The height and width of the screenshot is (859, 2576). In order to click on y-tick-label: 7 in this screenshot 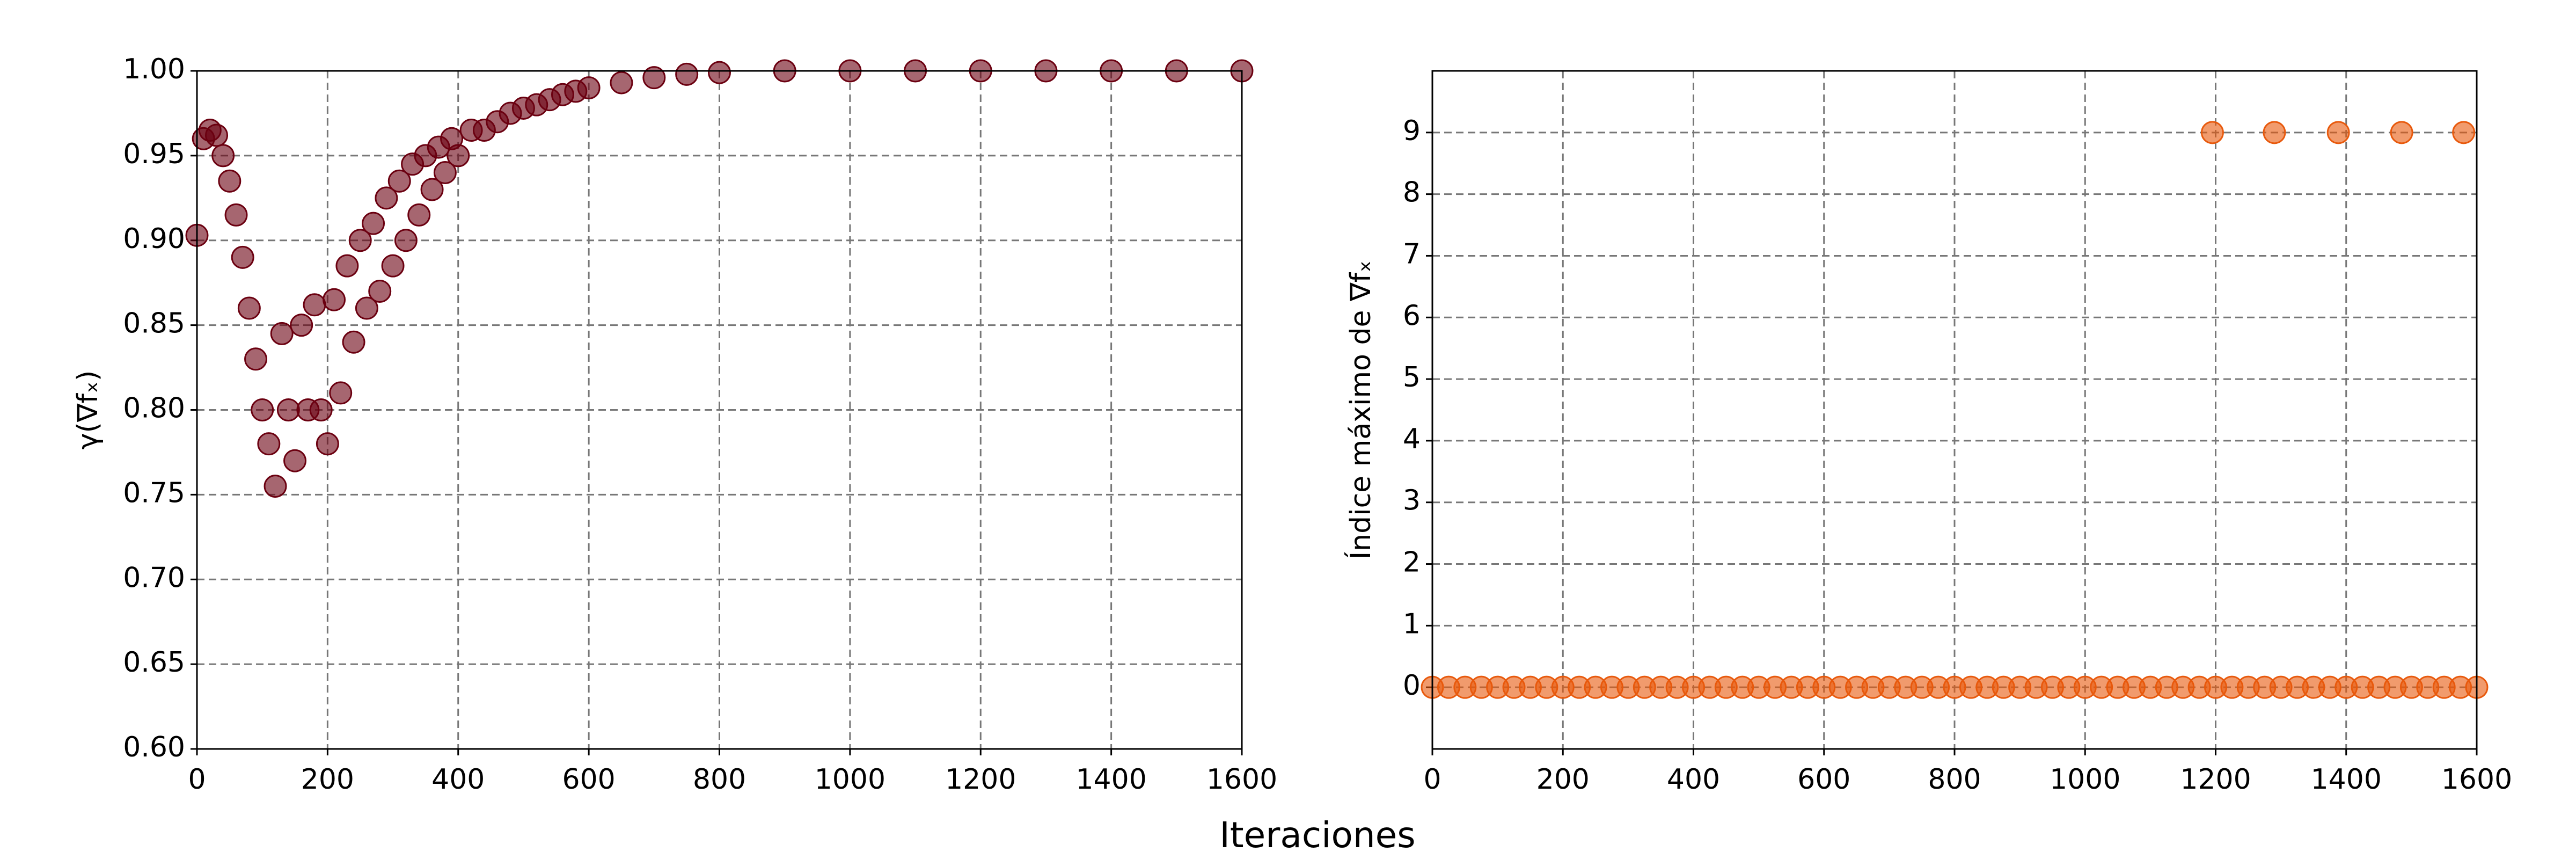, I will do `click(1412, 254)`.